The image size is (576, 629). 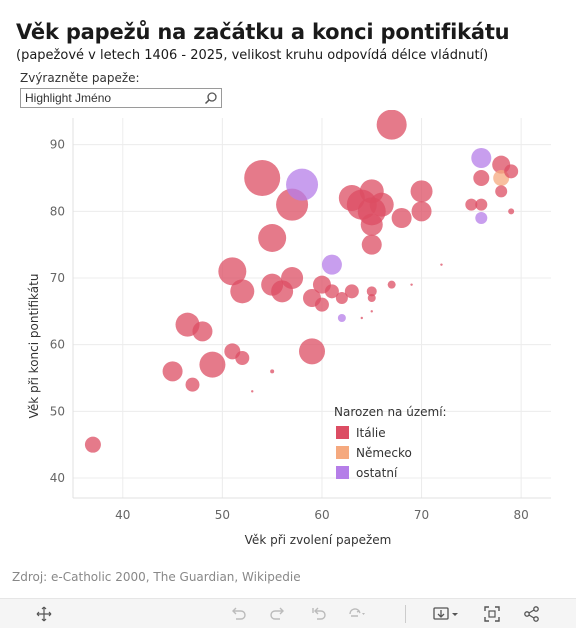 What do you see at coordinates (532, 614) in the screenshot?
I see `share-icon` at bounding box center [532, 614].